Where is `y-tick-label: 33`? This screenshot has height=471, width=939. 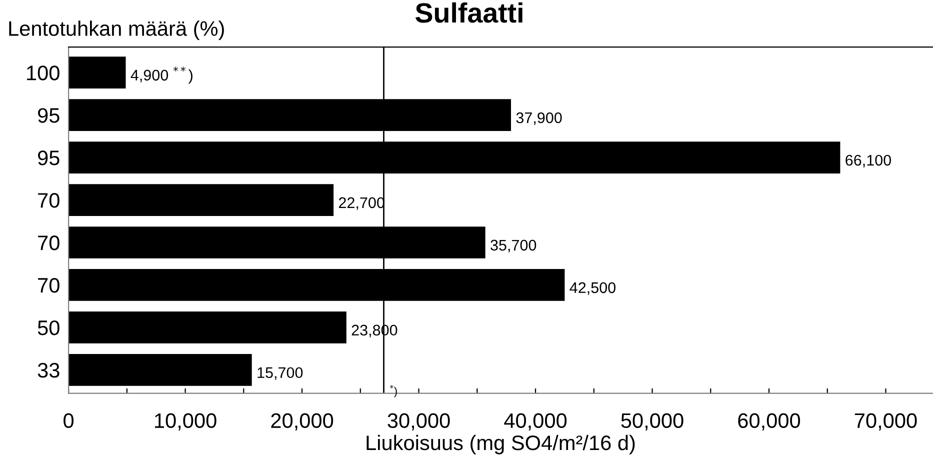
y-tick-label: 33 is located at coordinates (49, 370).